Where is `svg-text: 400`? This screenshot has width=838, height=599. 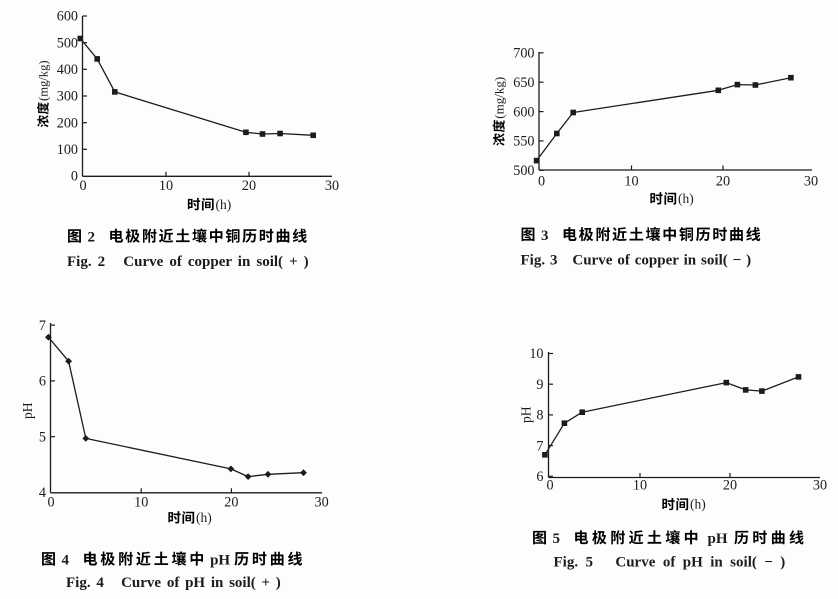
svg-text: 400 is located at coordinates (67, 70).